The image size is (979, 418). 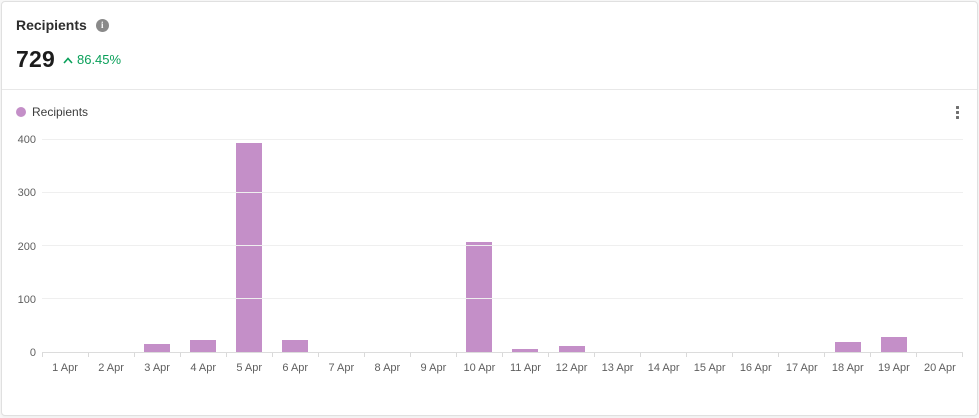 I want to click on y-tick-label: 0, so click(x=32, y=353).